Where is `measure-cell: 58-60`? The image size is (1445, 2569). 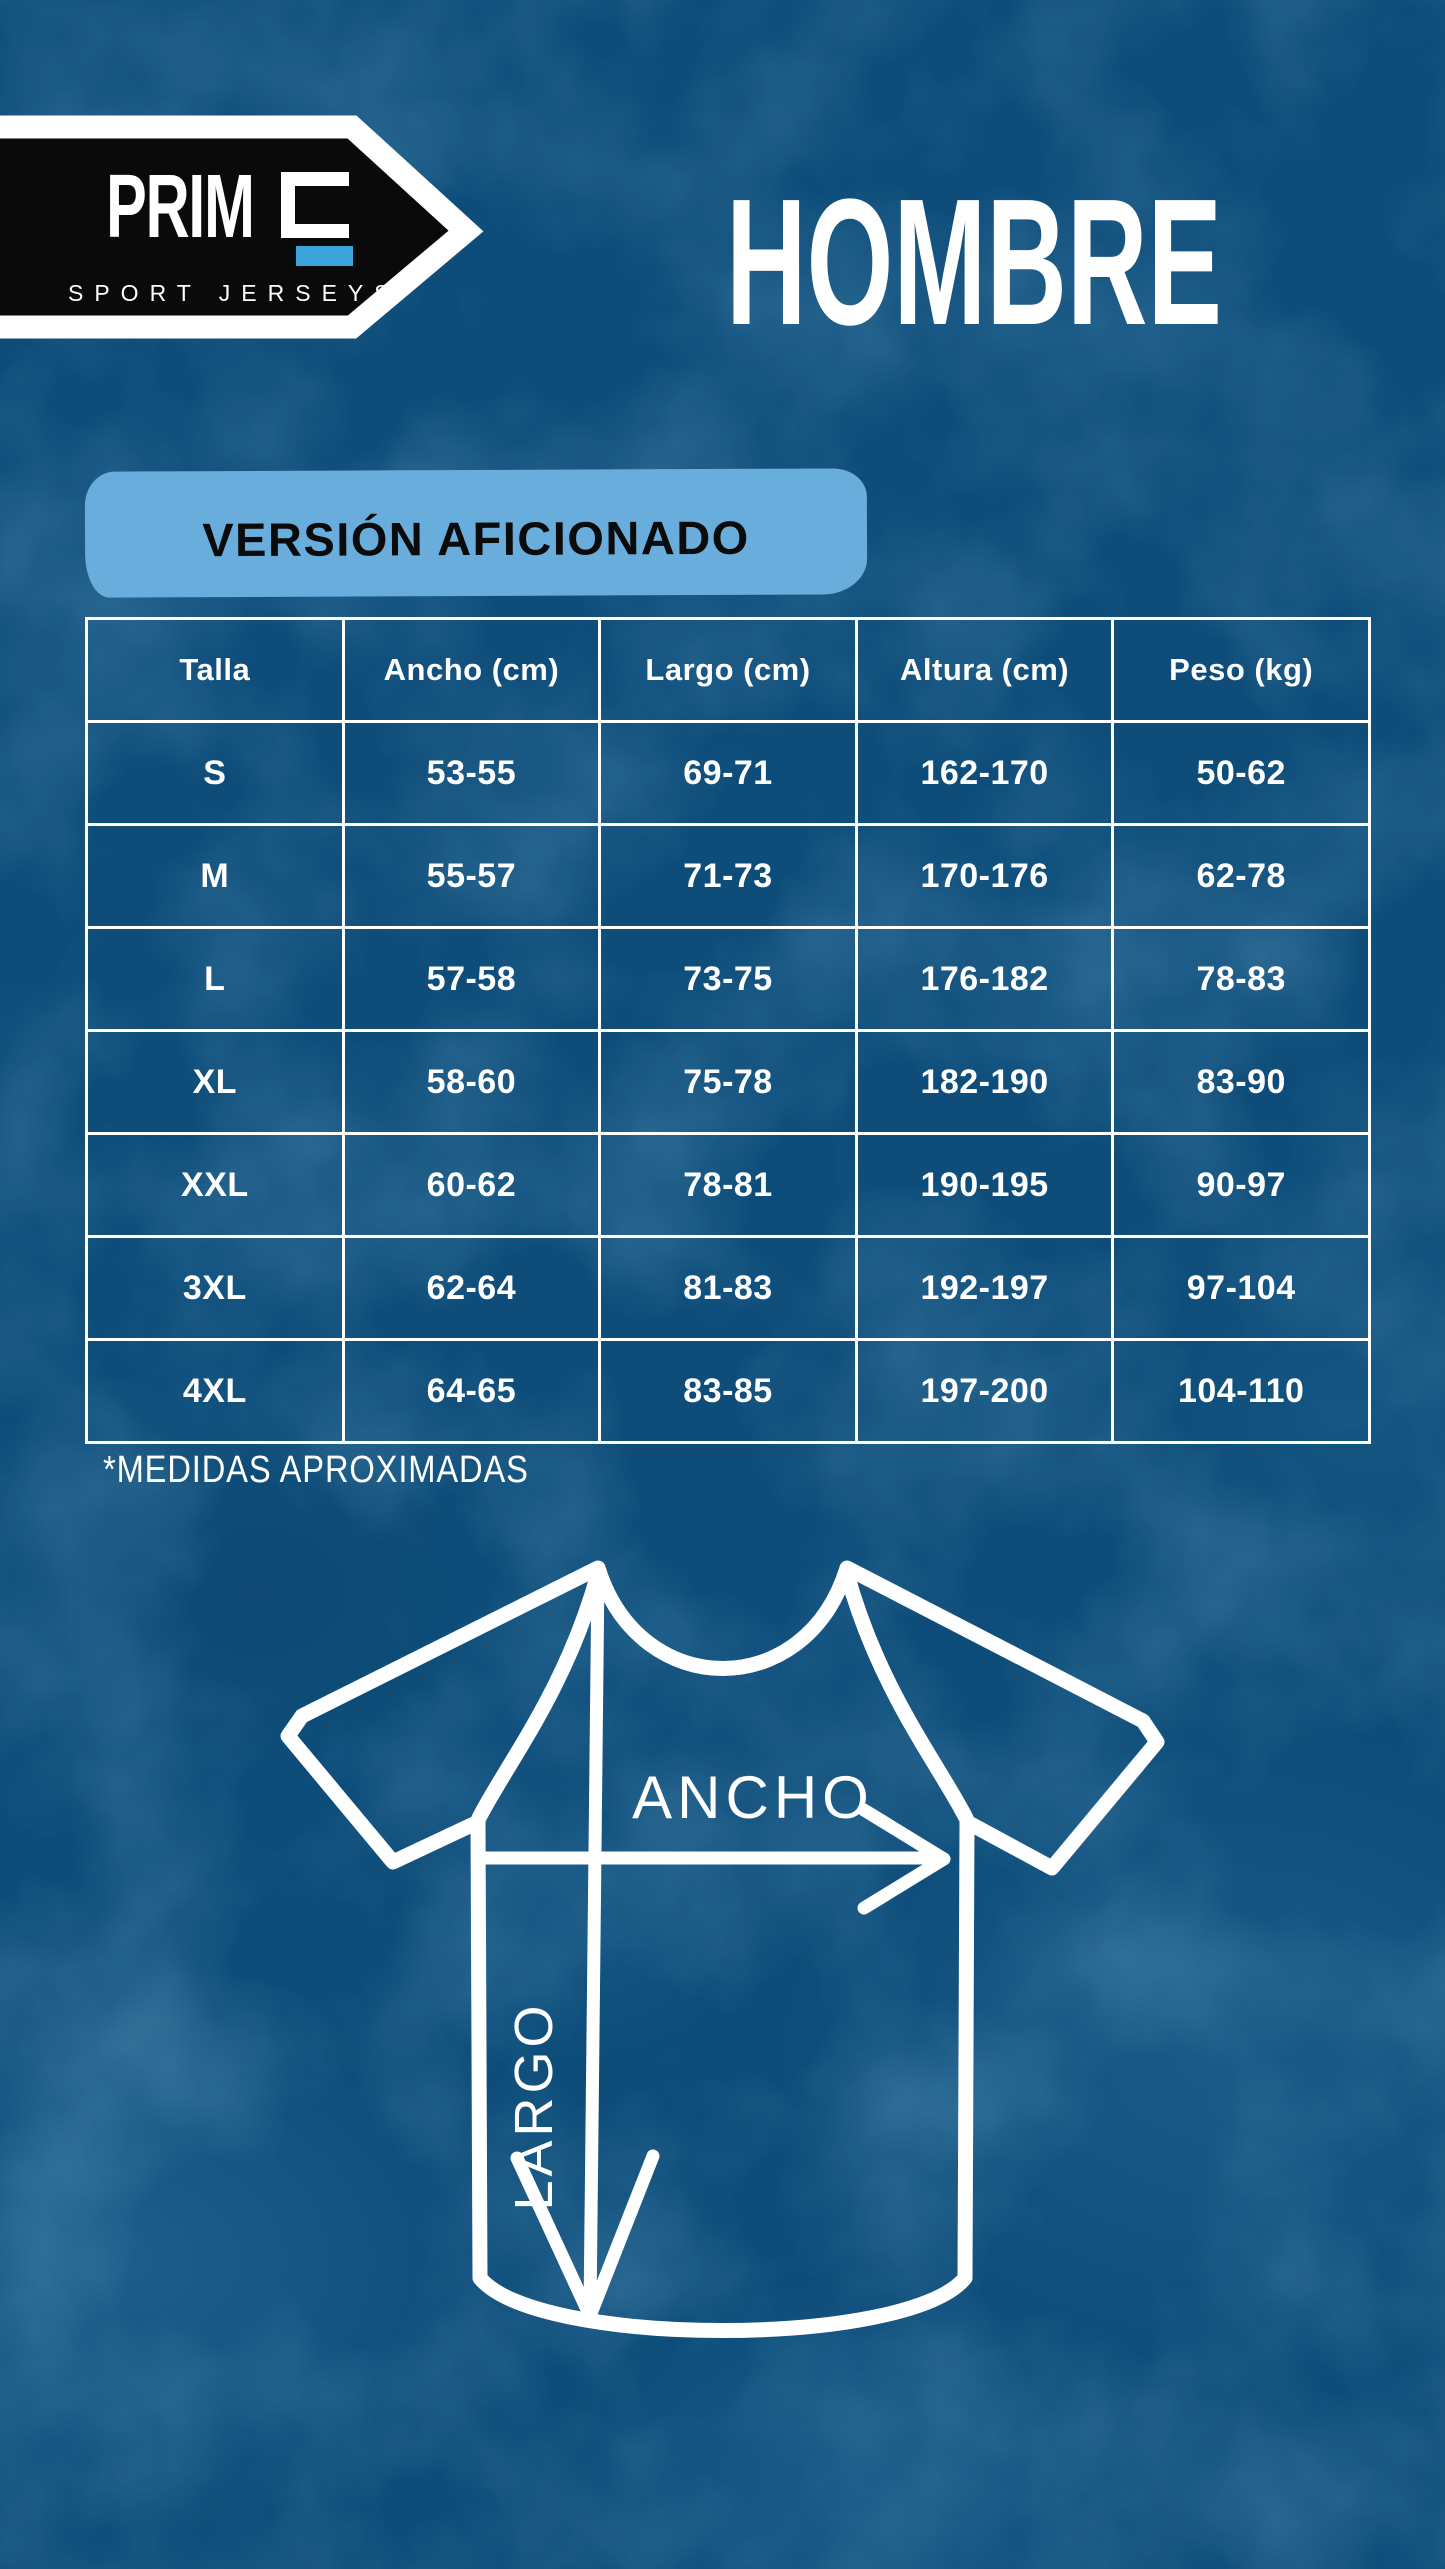 measure-cell: 58-60 is located at coordinates (471, 1082).